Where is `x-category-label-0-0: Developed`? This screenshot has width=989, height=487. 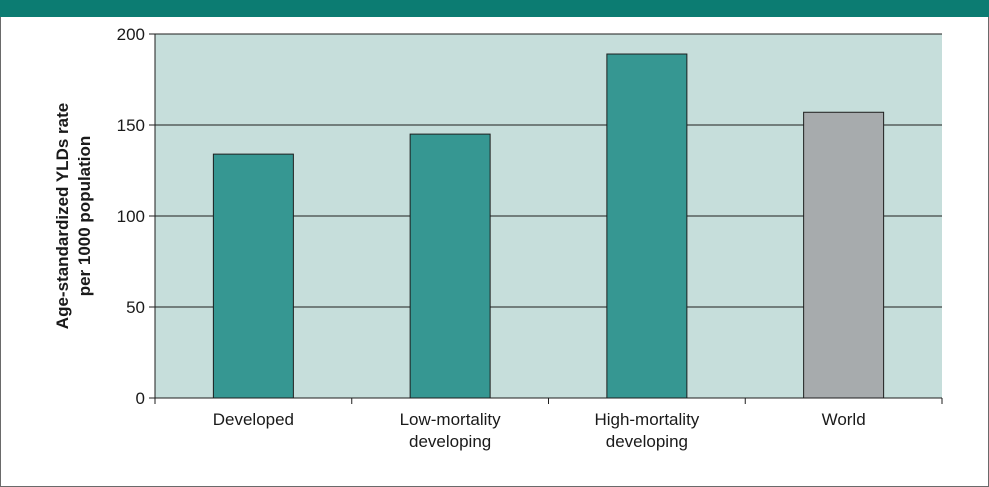 x-category-label-0-0: Developed is located at coordinates (253, 419).